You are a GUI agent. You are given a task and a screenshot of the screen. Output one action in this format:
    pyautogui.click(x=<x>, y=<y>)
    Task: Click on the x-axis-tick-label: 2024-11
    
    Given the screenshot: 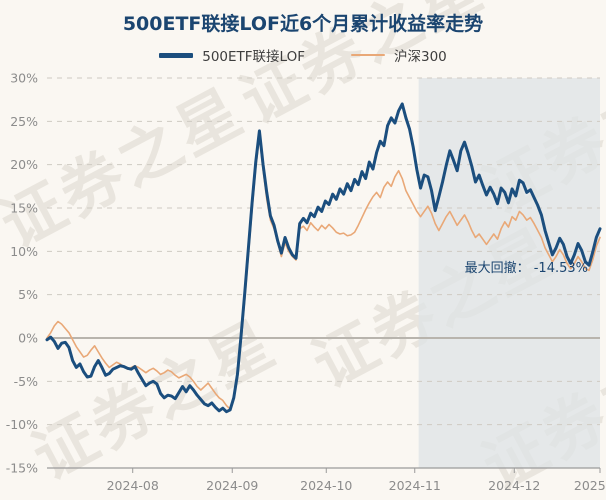 What is the action you would take?
    pyautogui.click(x=415, y=485)
    